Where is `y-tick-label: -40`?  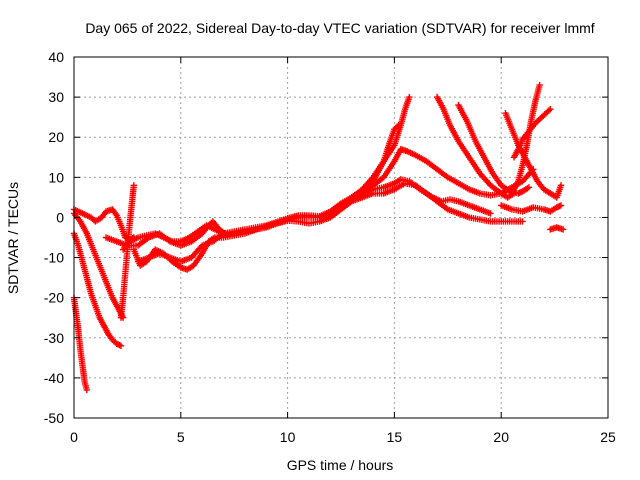 y-tick-label: -40 is located at coordinates (54, 378).